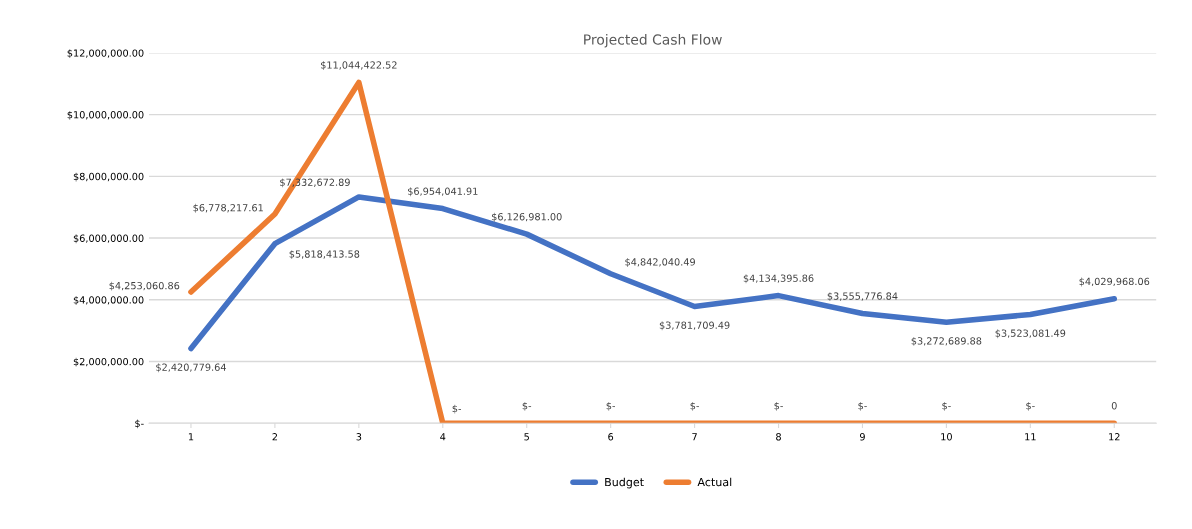 The height and width of the screenshot is (529, 1192). Describe the element at coordinates (526, 217) in the screenshot. I see `data-label: $6,126,981.00` at that location.